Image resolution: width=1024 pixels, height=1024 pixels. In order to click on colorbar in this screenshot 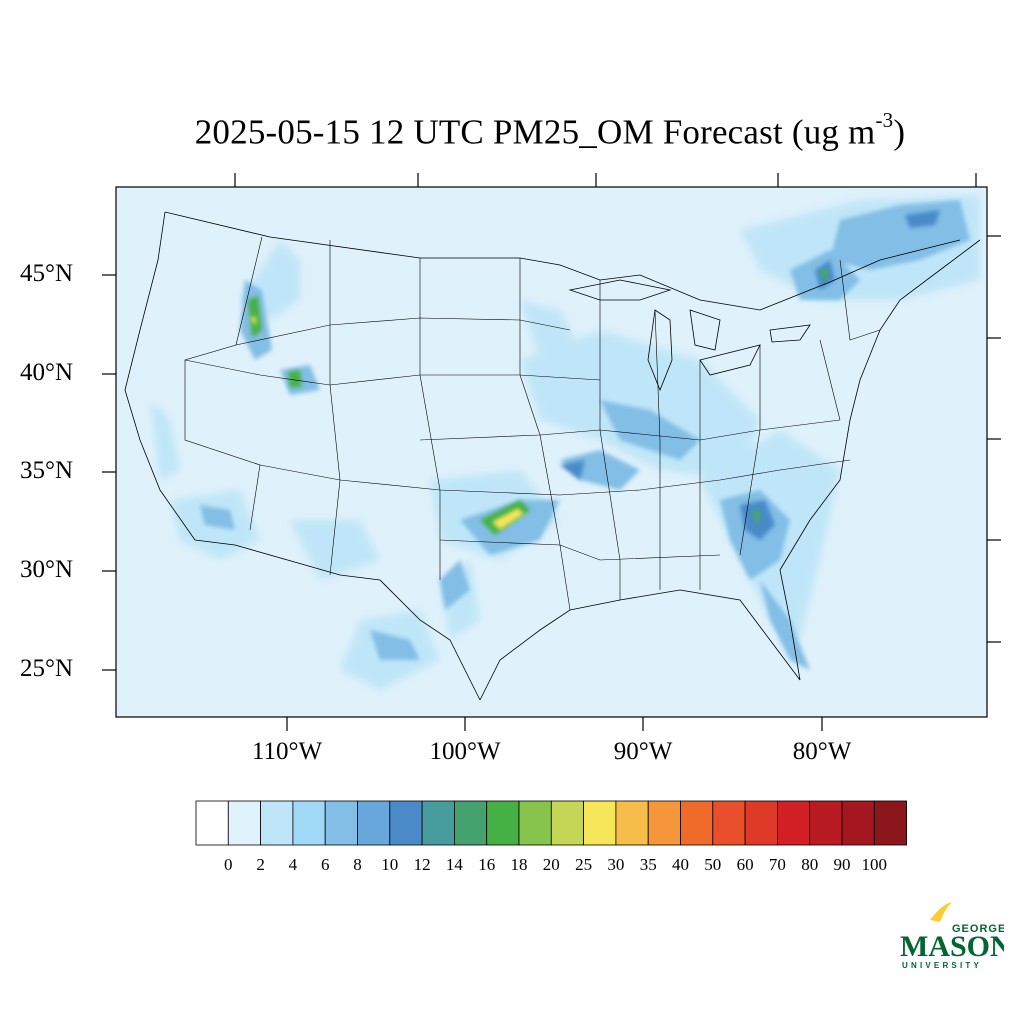, I will do `click(551, 823)`.